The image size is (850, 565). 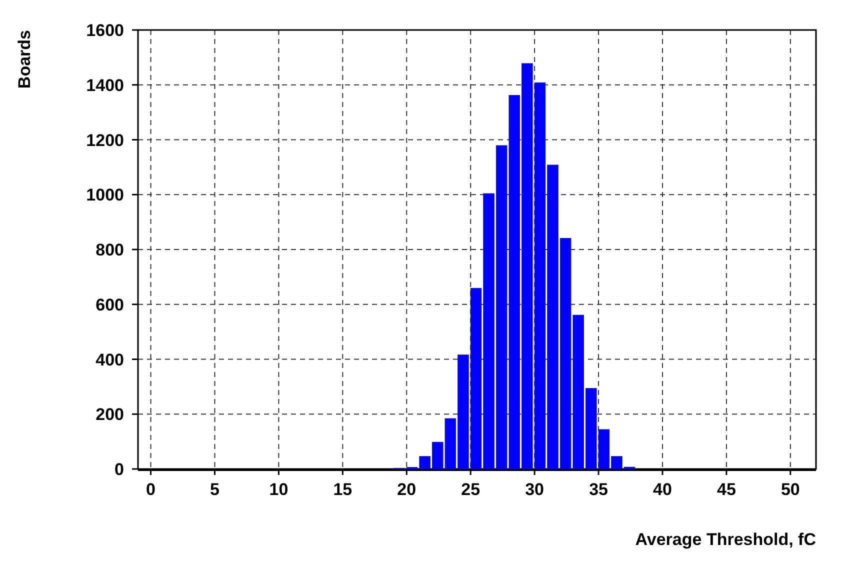 I want to click on y-tick-label: 0, so click(x=119, y=469).